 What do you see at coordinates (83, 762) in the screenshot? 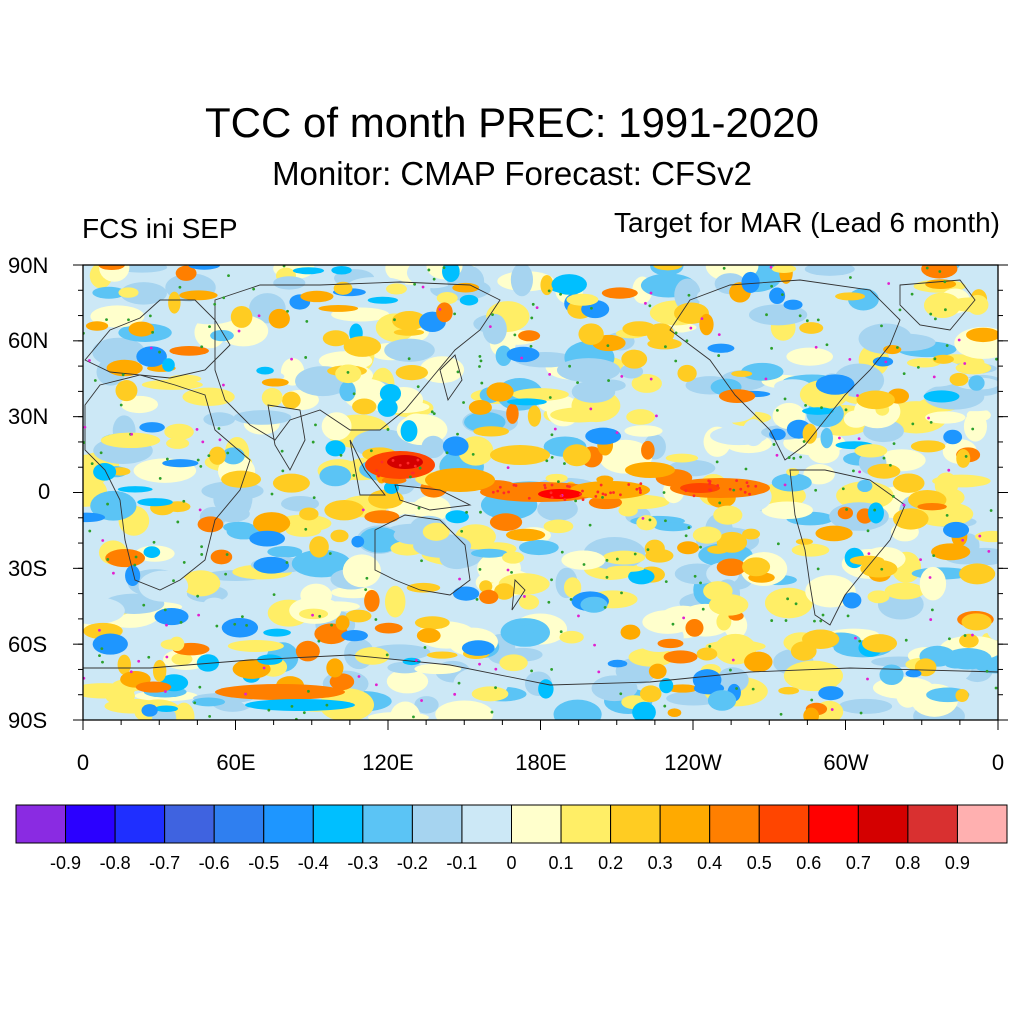
I see `lon-label-0: 0` at bounding box center [83, 762].